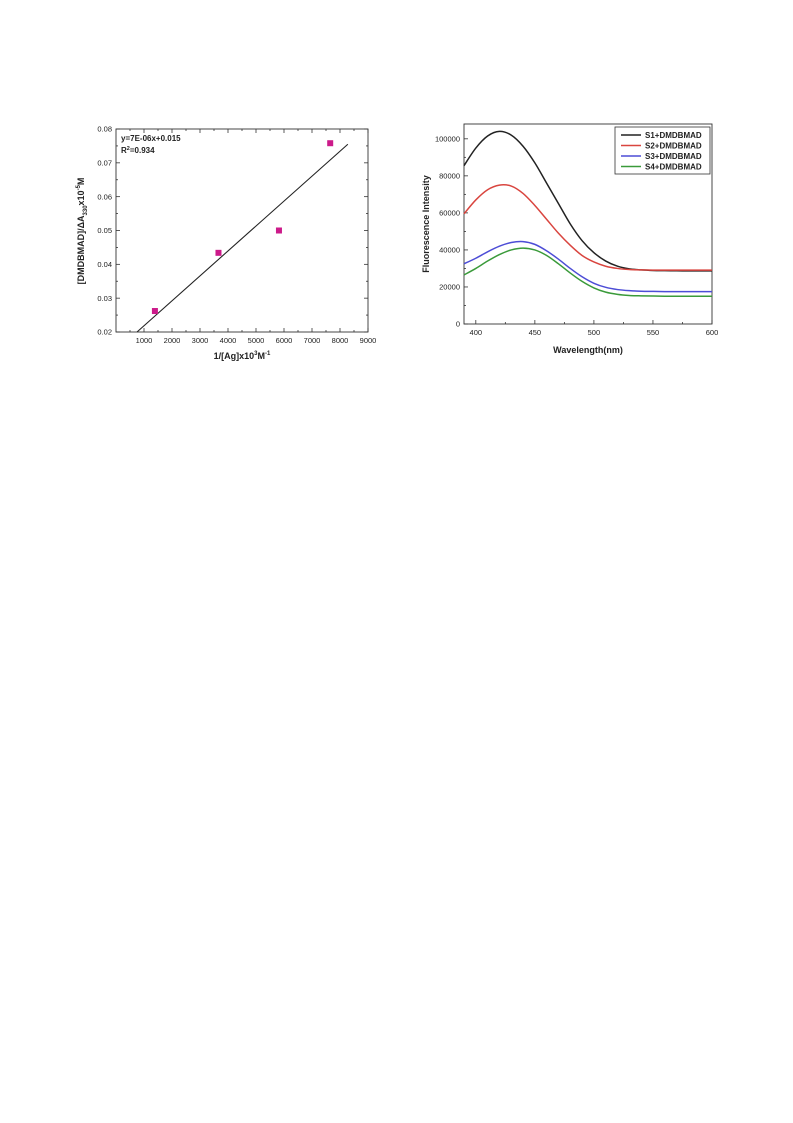 The image size is (793, 1123). What do you see at coordinates (142, 150) in the screenshot?
I see `annotation-r2-value: =0.934` at bounding box center [142, 150].